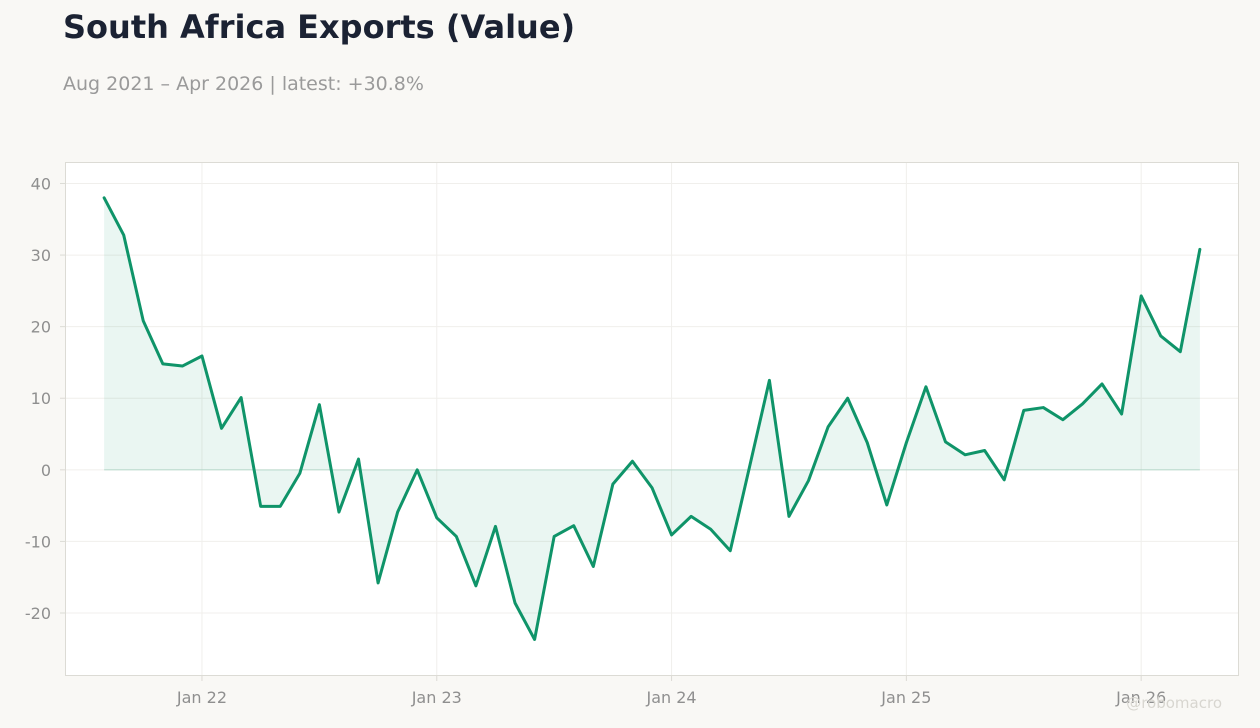  What do you see at coordinates (38, 613) in the screenshot?
I see `y-tick-label: -20` at bounding box center [38, 613].